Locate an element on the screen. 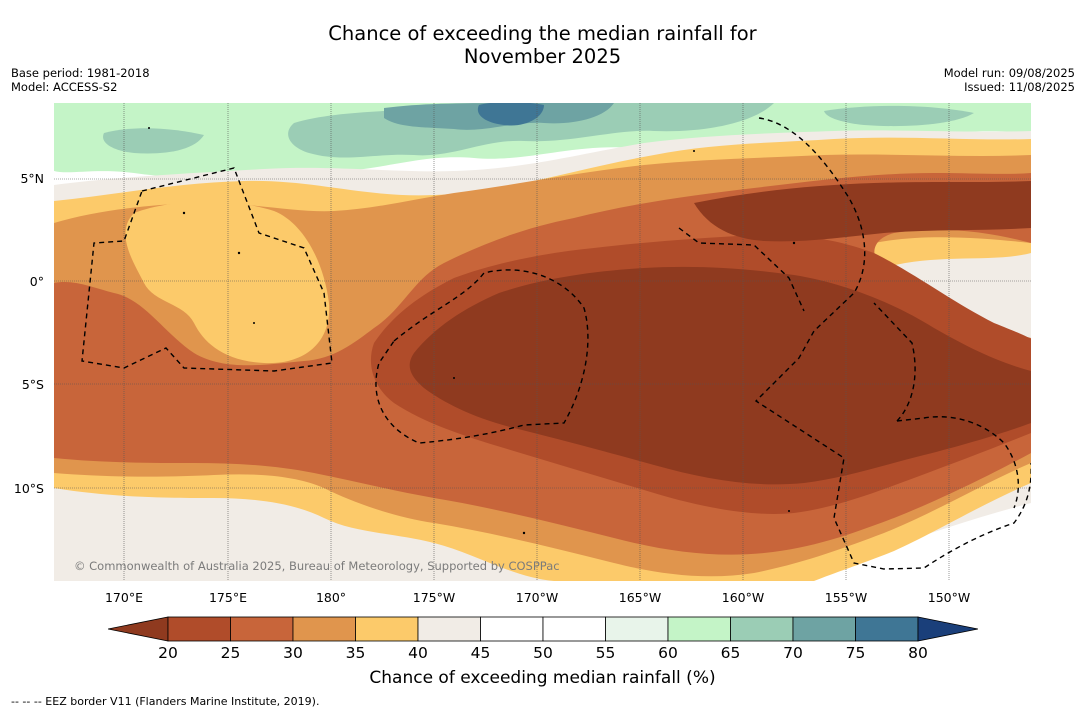 The image size is (1085, 713). north-right-teal is located at coordinates (899, 116).